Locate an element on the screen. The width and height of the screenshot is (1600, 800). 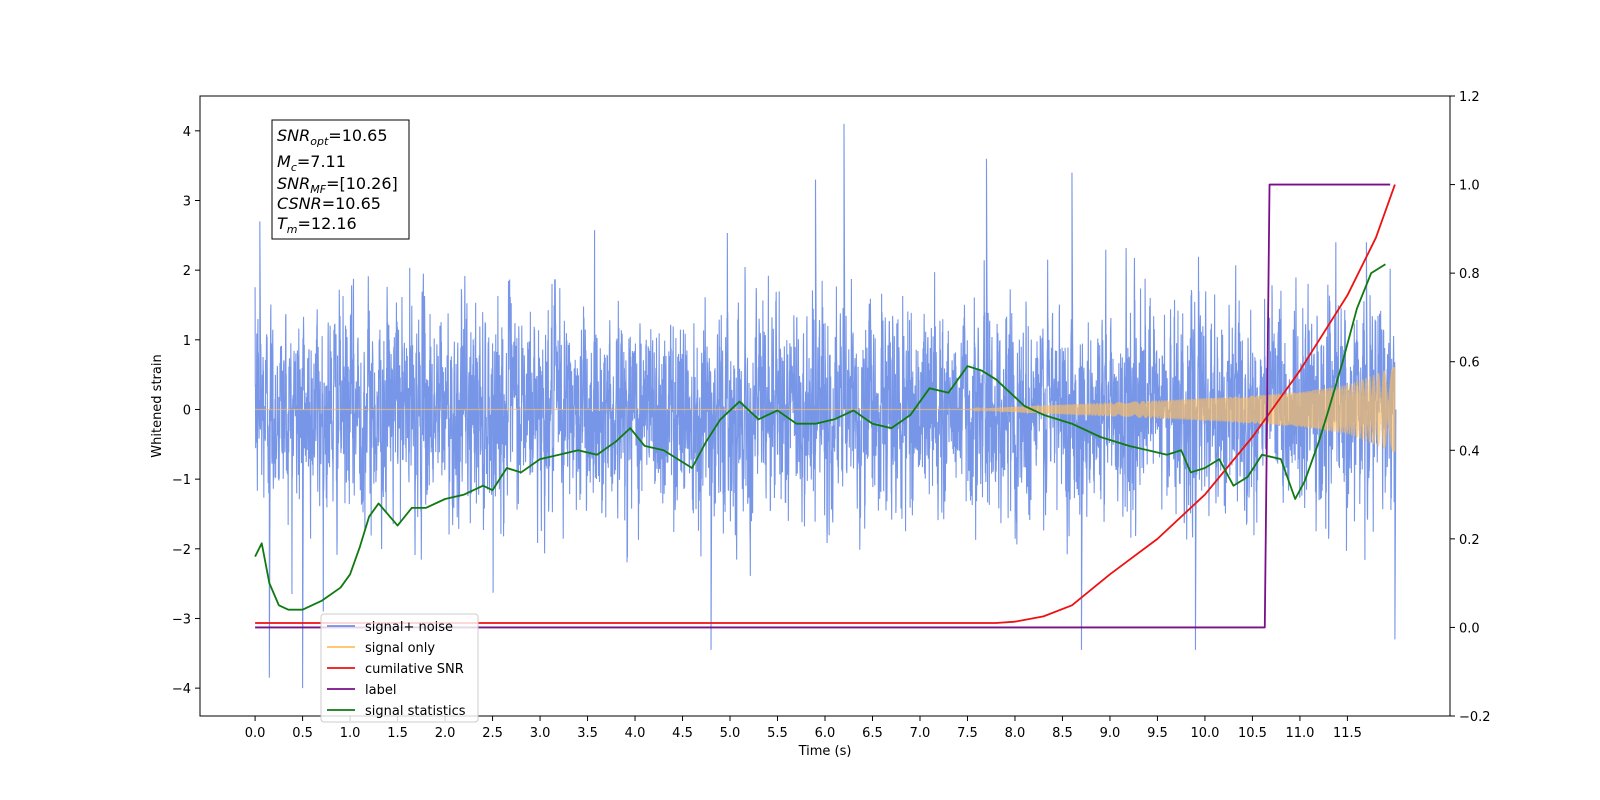
x-tick-label: 10.0 is located at coordinates (1204, 733).